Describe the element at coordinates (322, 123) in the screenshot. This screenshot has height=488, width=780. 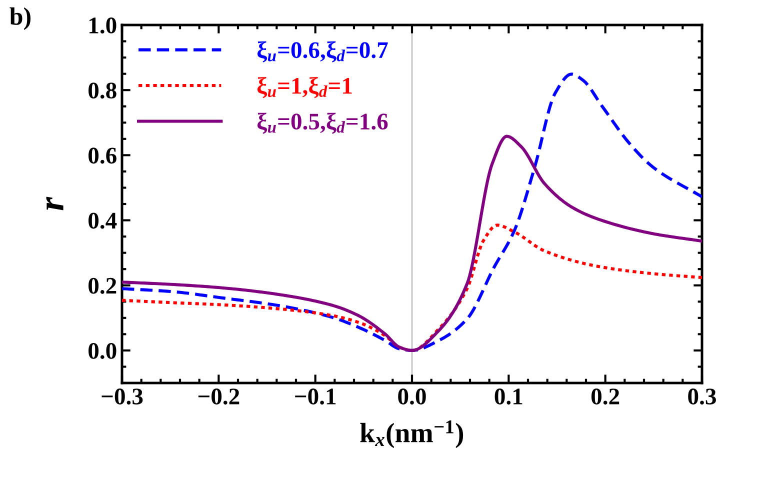
I see `legend-label: ξ$_{u}$=0.5,ξ$_{d}$=1.6` at that location.